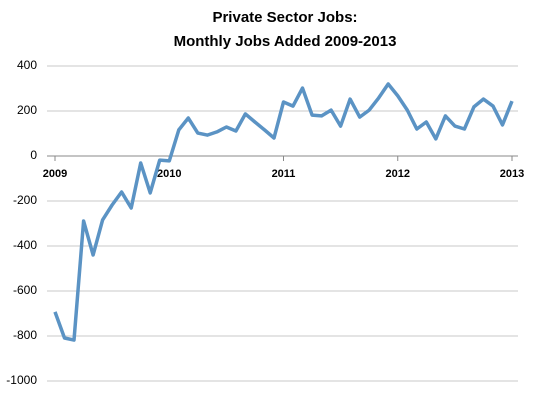 This screenshot has height=401, width=536. I want to click on chart-title: Private Sector Jobs:, so click(284, 17).